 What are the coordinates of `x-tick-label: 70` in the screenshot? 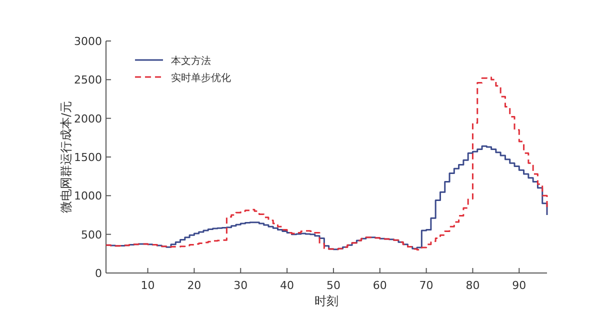 It's located at (426, 285).